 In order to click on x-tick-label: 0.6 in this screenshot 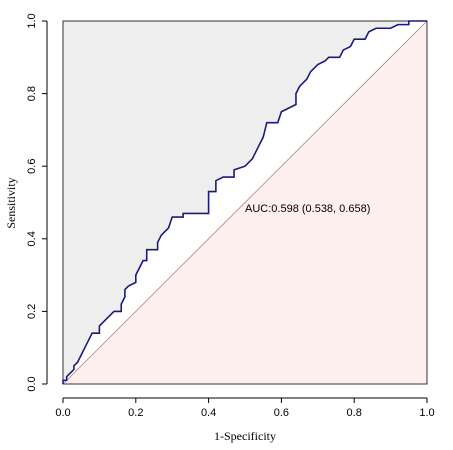, I will do `click(281, 413)`.